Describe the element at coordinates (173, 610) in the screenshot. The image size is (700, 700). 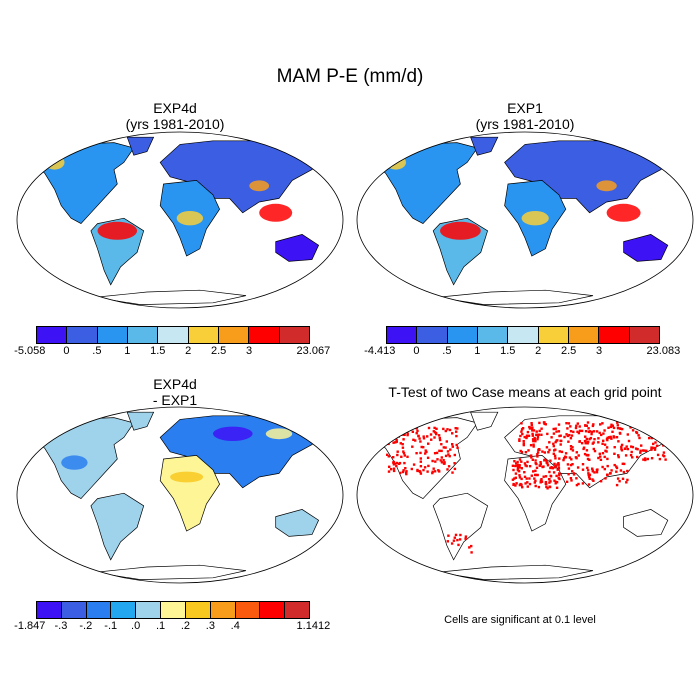
I see `colorbar-swatches` at that location.